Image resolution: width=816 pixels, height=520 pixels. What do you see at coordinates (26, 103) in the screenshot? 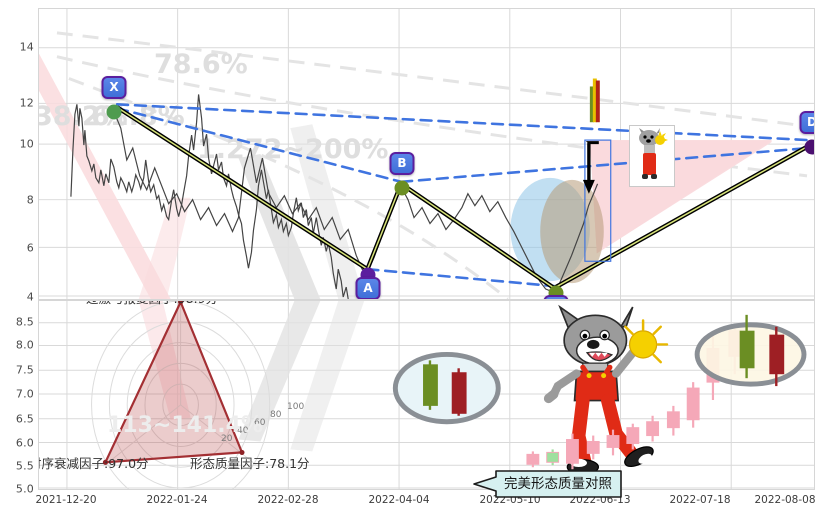
I see `y-tick-top: 12` at bounding box center [26, 103].